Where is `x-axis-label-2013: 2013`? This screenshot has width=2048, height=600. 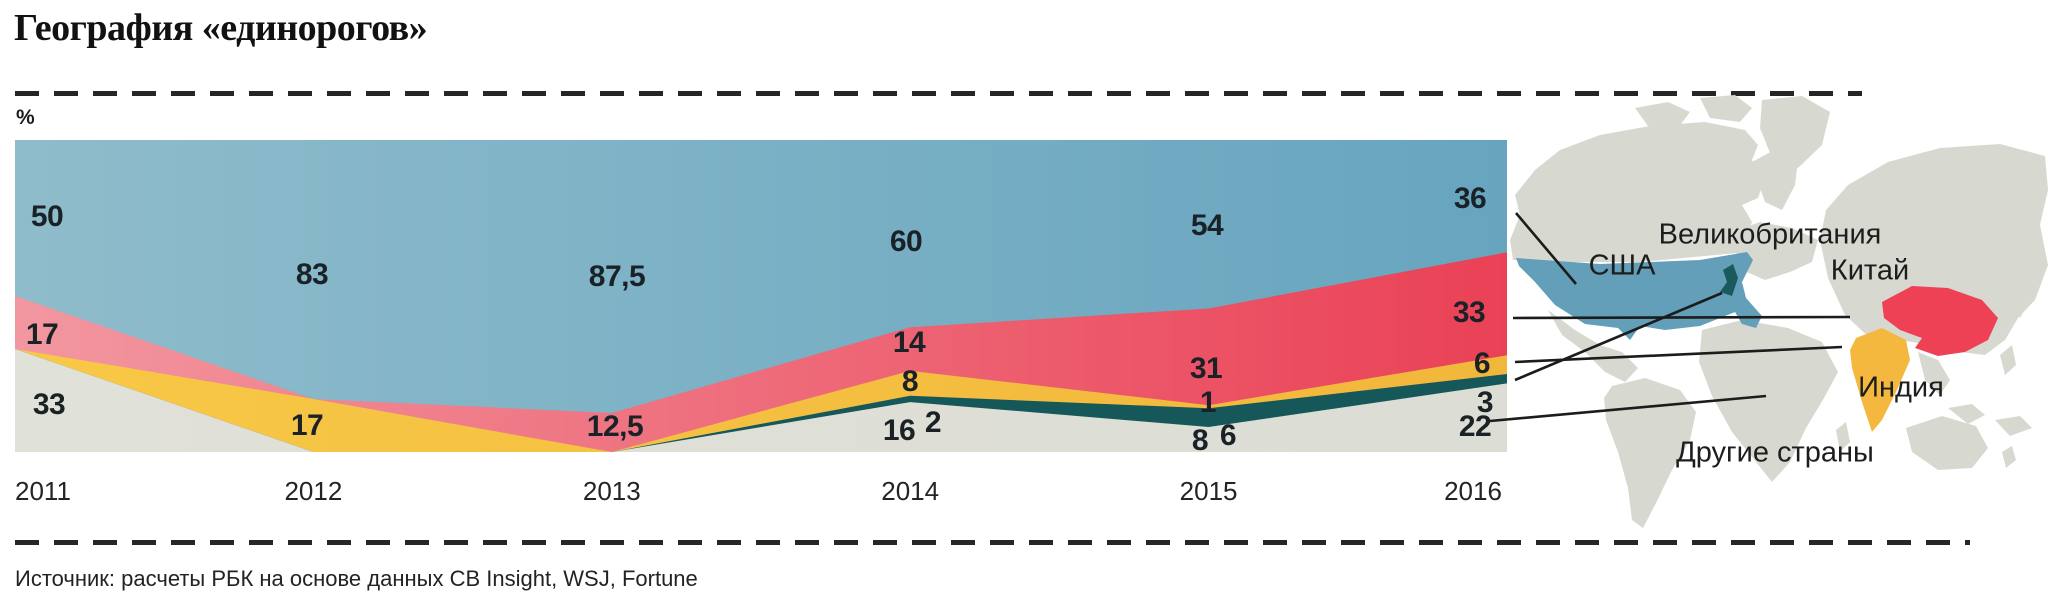
x-axis-label-2013: 2013 is located at coordinates (611, 491).